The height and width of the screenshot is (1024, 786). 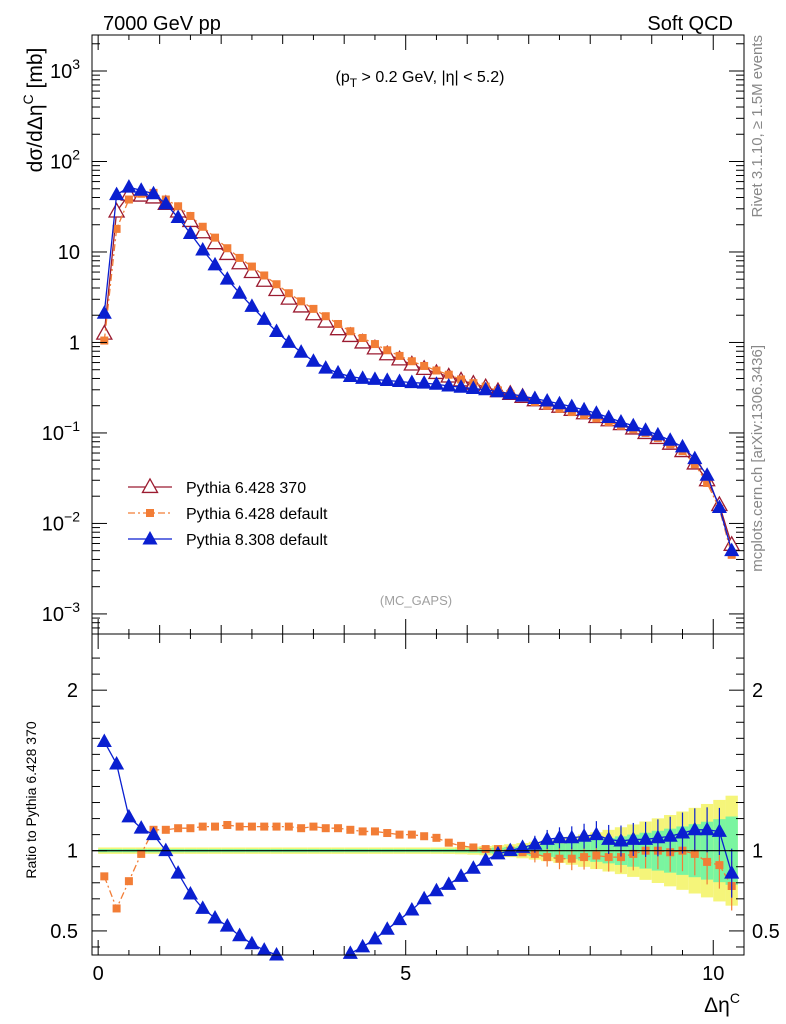 I want to click on ratio-y-tick-label-right: 1, so click(x=757, y=852).